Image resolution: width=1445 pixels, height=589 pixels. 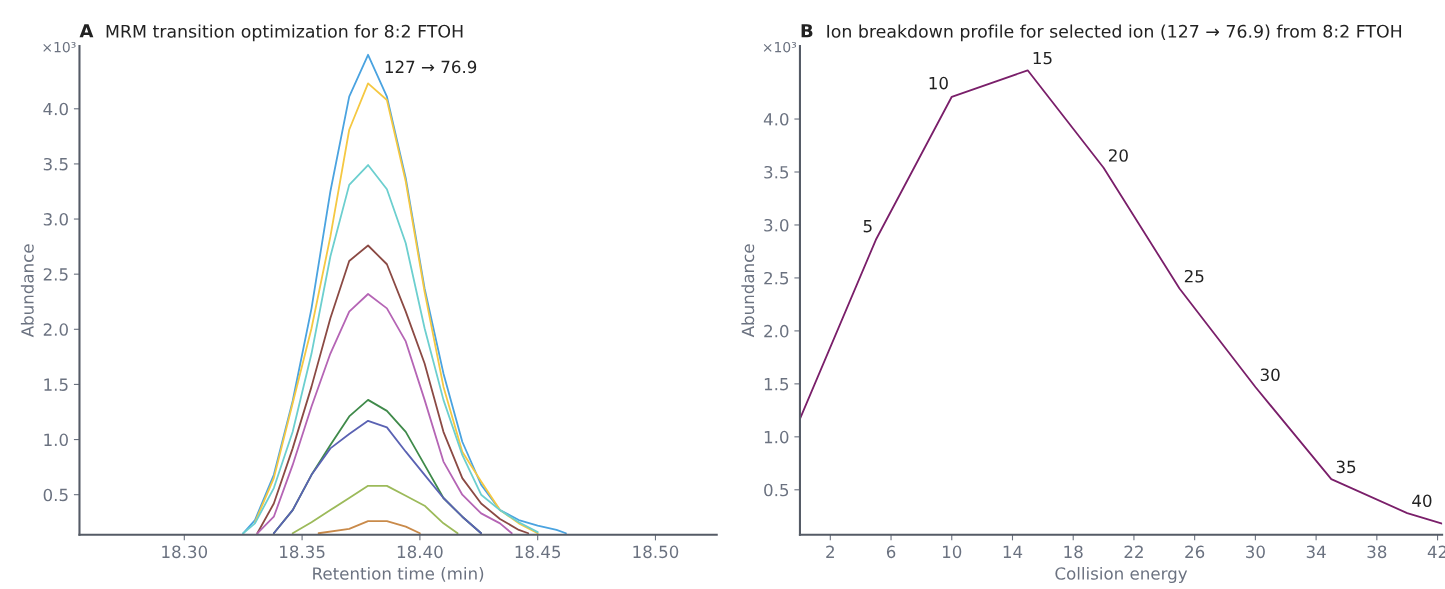 What do you see at coordinates (1270, 375) in the screenshot?
I see `annotation: 30` at bounding box center [1270, 375].